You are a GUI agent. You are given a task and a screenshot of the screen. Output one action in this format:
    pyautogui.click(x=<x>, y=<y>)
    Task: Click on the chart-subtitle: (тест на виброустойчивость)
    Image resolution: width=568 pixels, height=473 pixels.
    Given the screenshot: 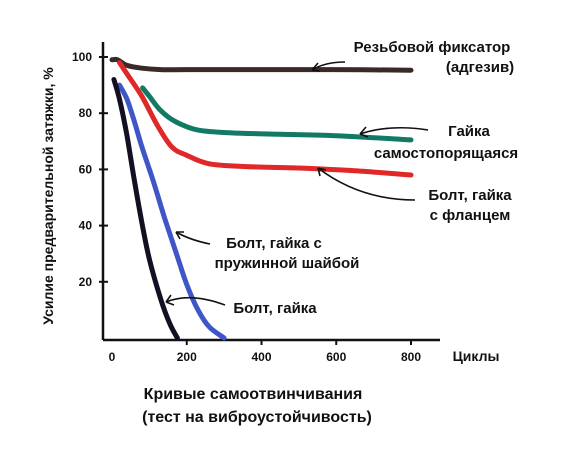 What is the action you would take?
    pyautogui.click(x=257, y=417)
    